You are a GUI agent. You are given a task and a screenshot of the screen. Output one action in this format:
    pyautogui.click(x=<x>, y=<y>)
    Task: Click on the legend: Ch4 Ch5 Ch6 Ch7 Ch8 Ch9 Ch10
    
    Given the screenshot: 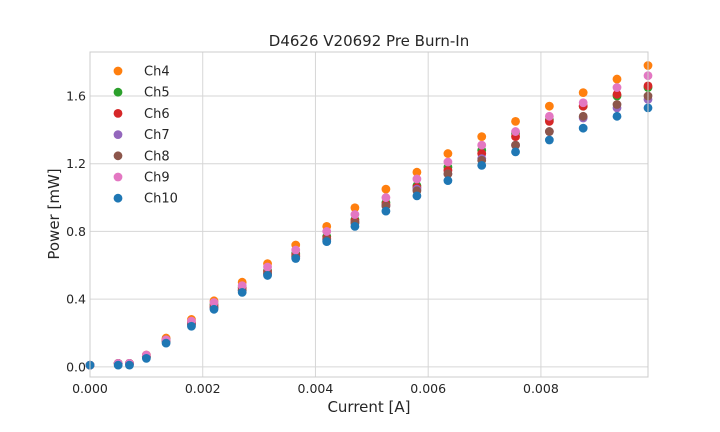 What is the action you would take?
    pyautogui.click(x=145, y=136)
    